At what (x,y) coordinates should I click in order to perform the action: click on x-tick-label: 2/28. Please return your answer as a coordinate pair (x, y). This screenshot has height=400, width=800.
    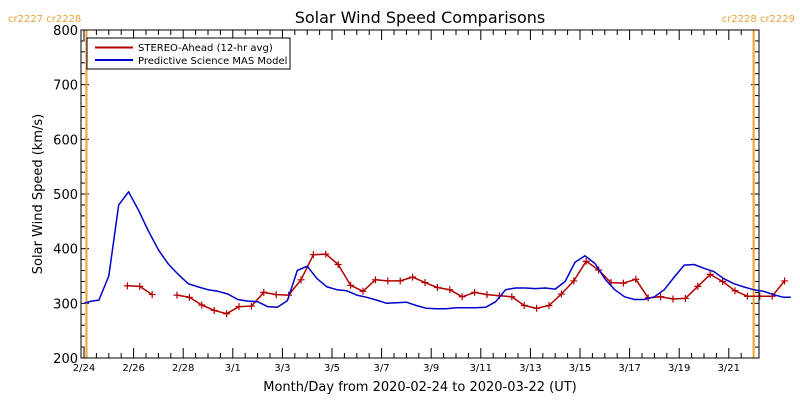
    Looking at the image, I should click on (183, 368).